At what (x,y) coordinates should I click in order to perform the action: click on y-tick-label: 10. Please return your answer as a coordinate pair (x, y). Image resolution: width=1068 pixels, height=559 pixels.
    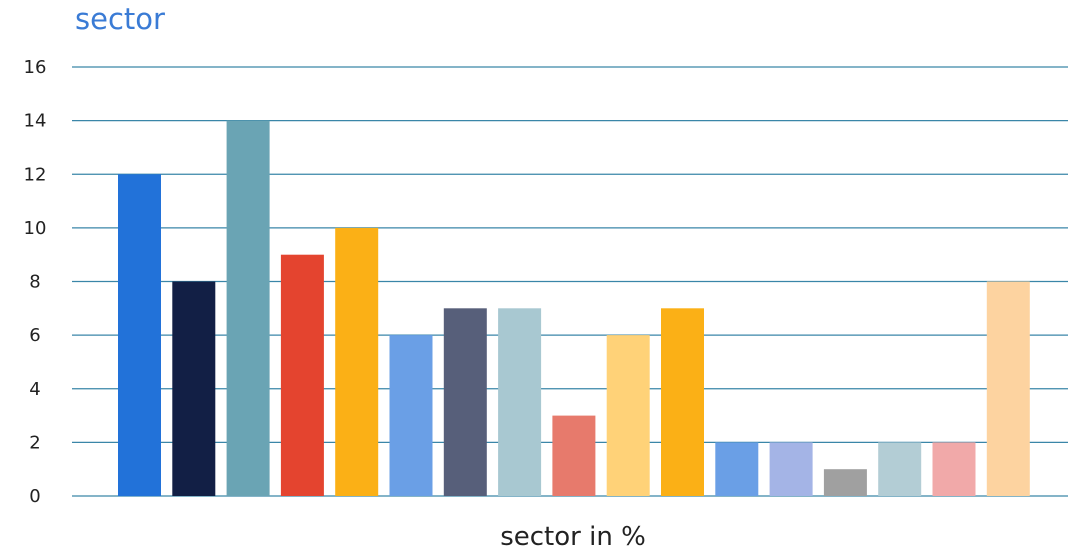
    Looking at the image, I should click on (35, 228).